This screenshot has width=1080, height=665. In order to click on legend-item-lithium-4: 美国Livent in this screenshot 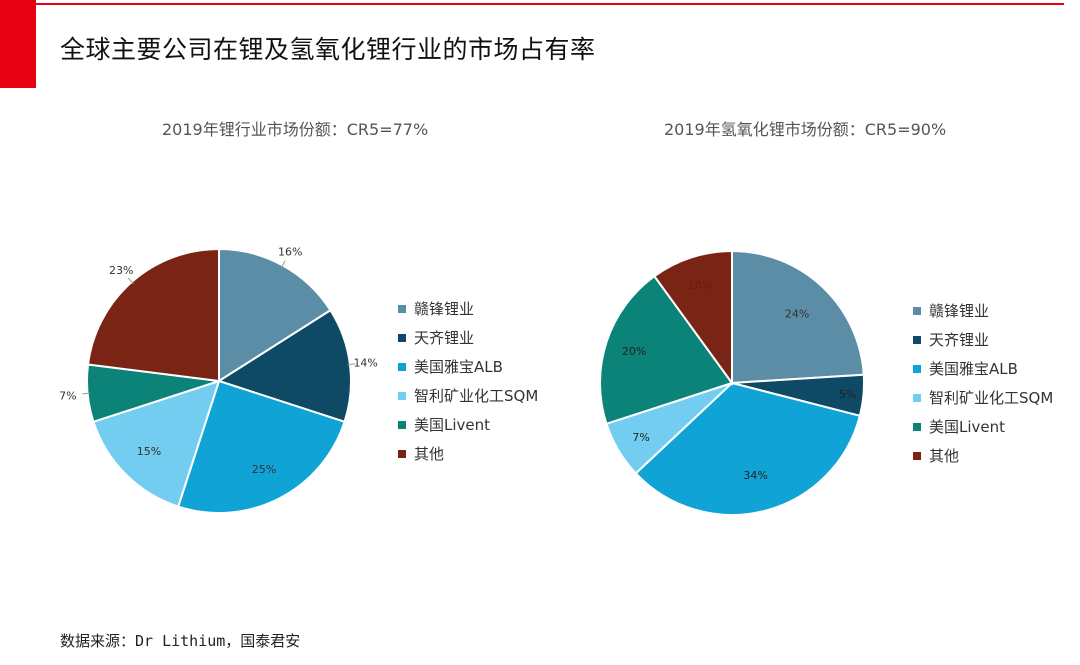, I will do `click(468, 424)`.